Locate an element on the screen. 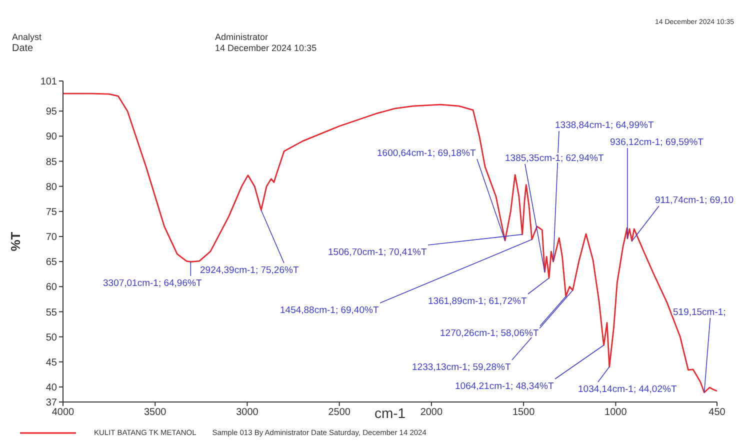 This screenshot has width=738, height=441. annotation: 3307,01cm-1; 64,96%T is located at coordinates (152, 283).